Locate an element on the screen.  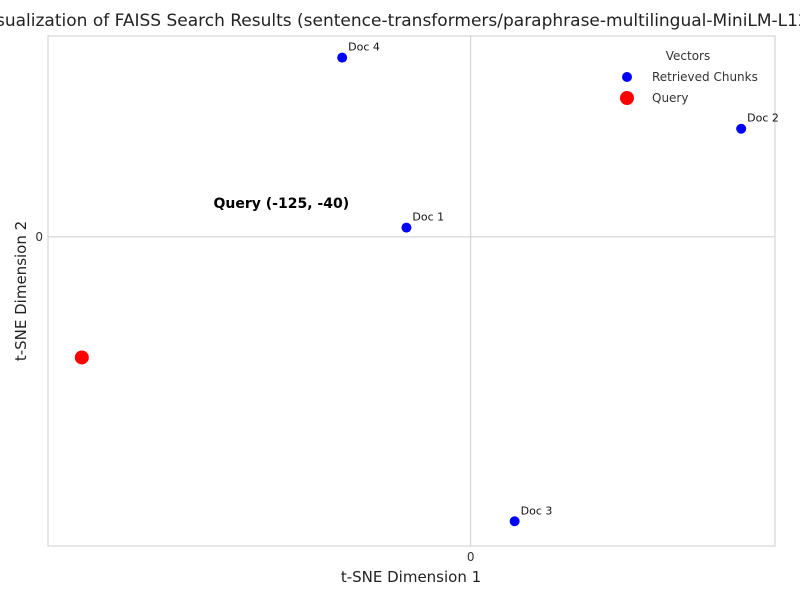
doc-point-label: Doc 2 is located at coordinates (763, 118).